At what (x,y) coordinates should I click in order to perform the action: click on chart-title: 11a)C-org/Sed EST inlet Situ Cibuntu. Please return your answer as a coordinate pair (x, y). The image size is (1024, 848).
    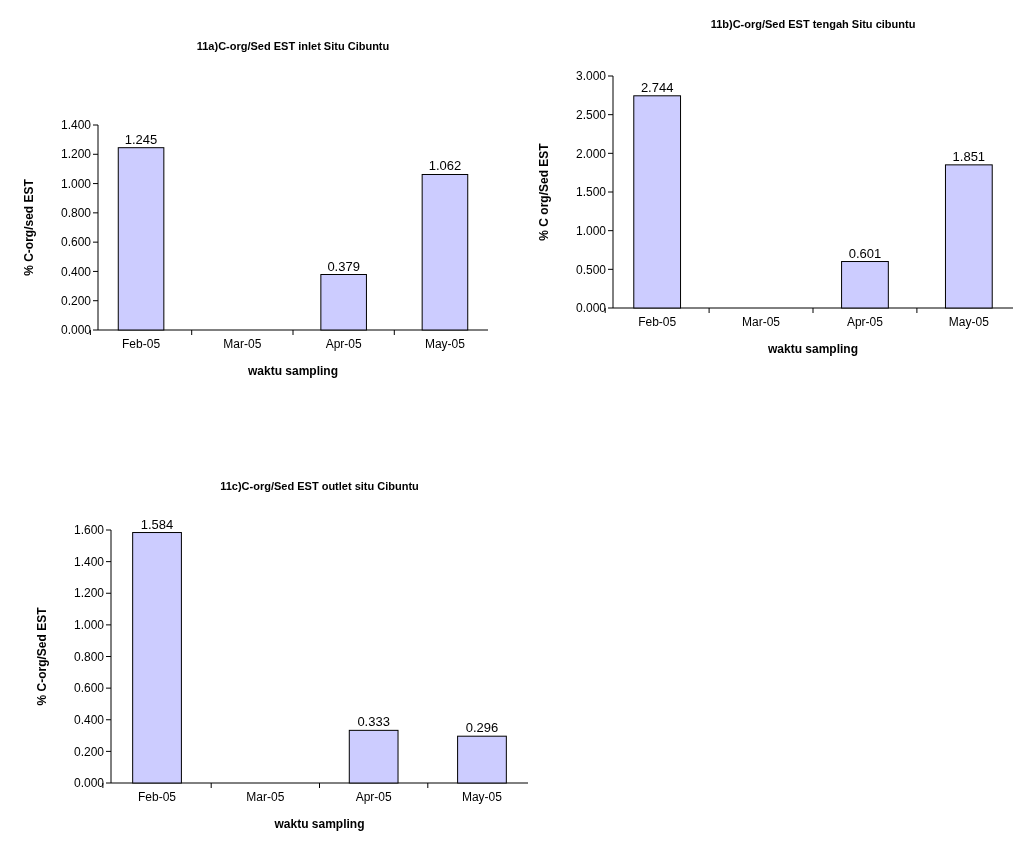
    Looking at the image, I should click on (293, 46).